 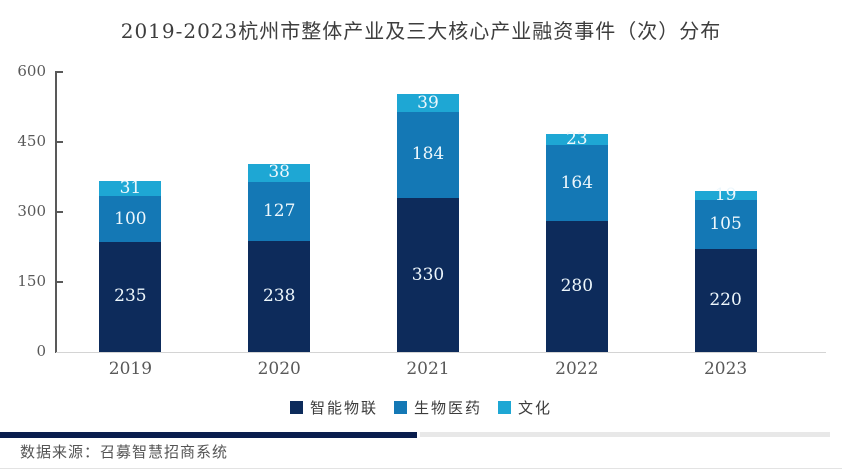 I want to click on y-tick-label: 150, so click(x=31, y=281).